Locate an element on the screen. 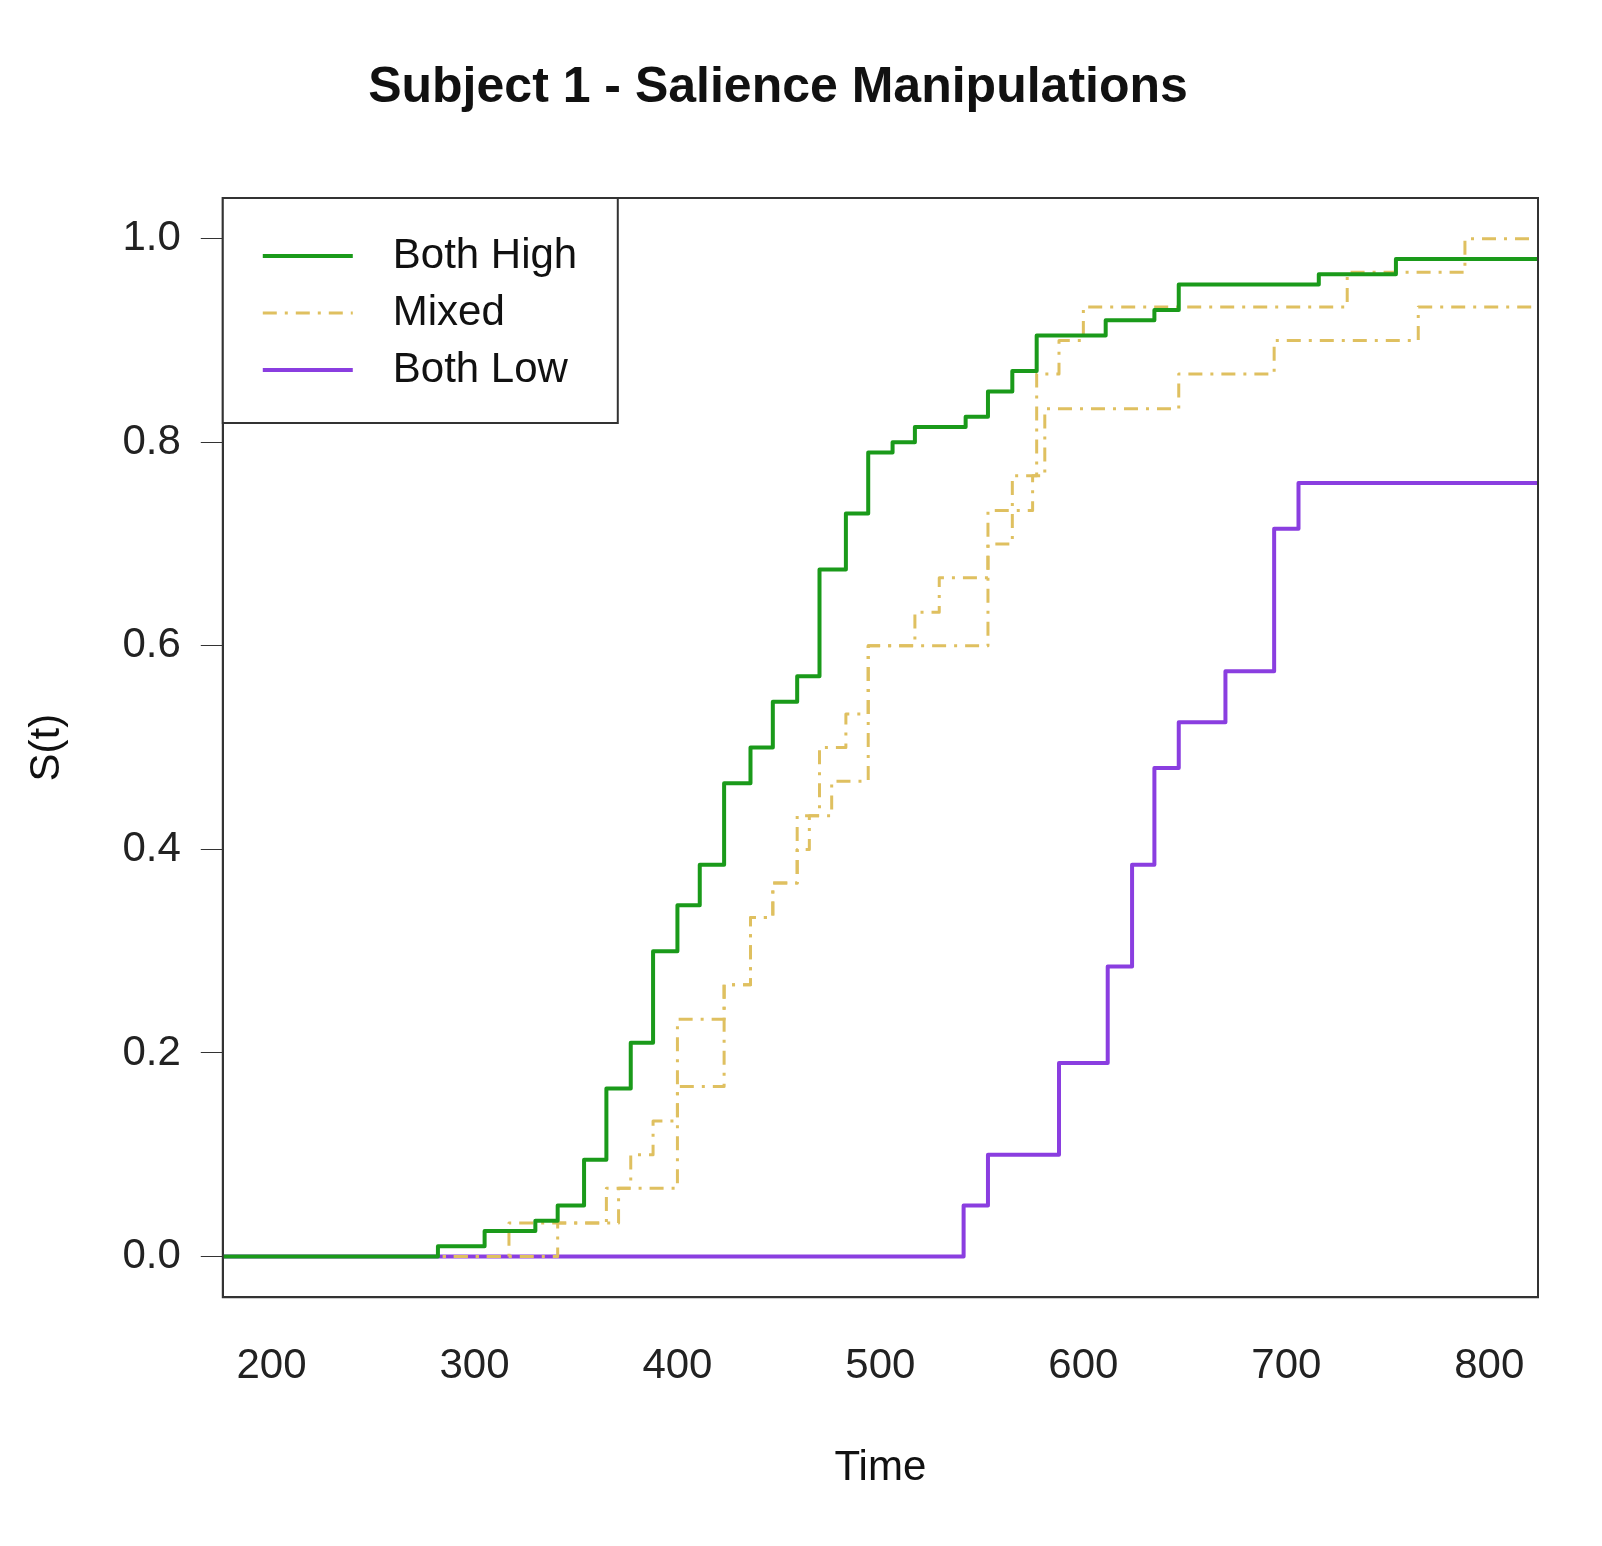 The image size is (1602, 1546). legend-label: Both Low is located at coordinates (480, 367).